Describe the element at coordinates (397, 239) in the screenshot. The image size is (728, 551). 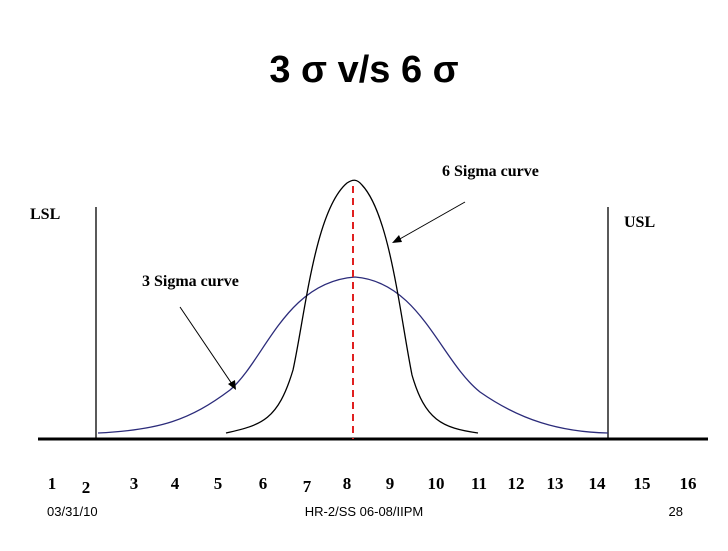
I see `six-sigma-arrowhead` at that location.